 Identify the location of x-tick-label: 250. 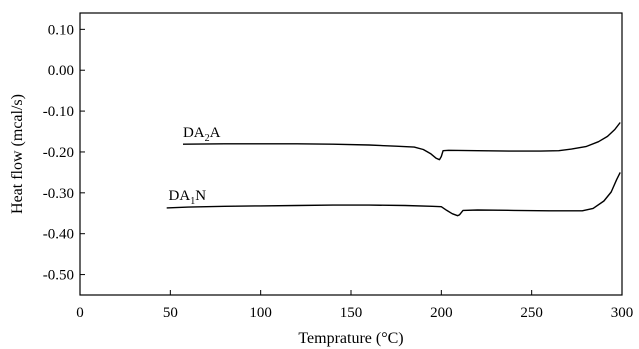
(531, 313).